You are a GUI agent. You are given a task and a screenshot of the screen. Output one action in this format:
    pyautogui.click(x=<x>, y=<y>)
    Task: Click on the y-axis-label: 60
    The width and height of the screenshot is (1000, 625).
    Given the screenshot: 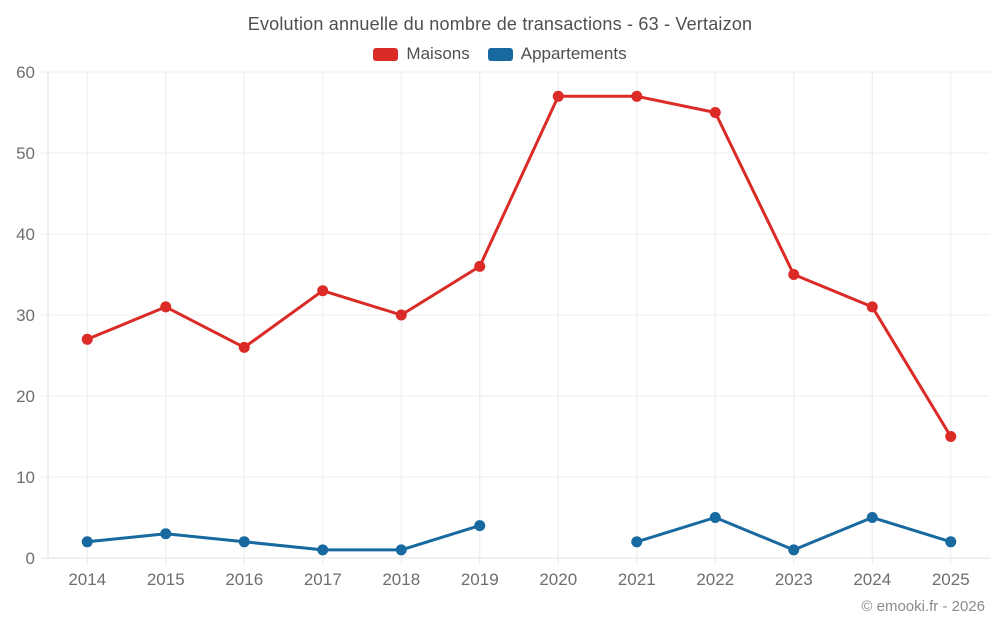 What is the action you would take?
    pyautogui.click(x=25, y=72)
    